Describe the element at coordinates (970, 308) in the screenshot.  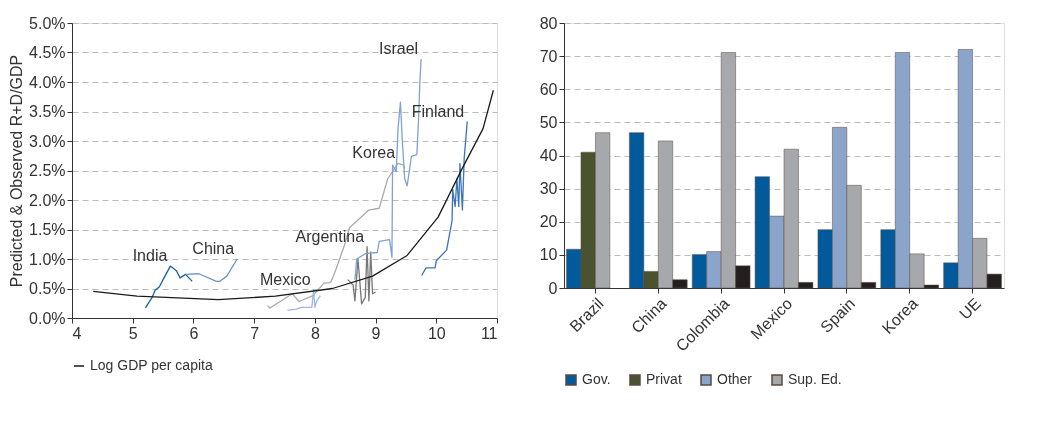
I see `x-tick-label: UE` at that location.